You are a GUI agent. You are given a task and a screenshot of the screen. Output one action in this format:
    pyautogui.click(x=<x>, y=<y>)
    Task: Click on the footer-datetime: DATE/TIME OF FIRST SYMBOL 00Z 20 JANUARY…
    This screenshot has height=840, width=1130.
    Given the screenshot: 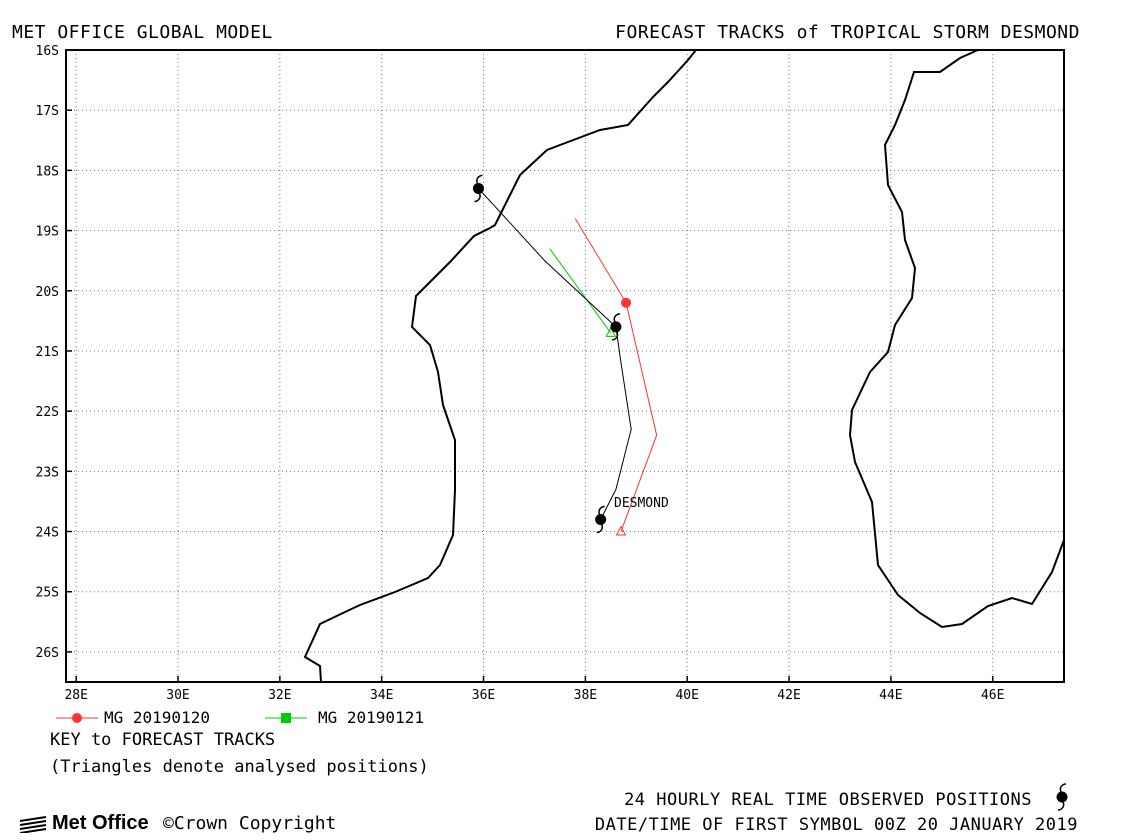 What is the action you would take?
    pyautogui.click(x=836, y=825)
    